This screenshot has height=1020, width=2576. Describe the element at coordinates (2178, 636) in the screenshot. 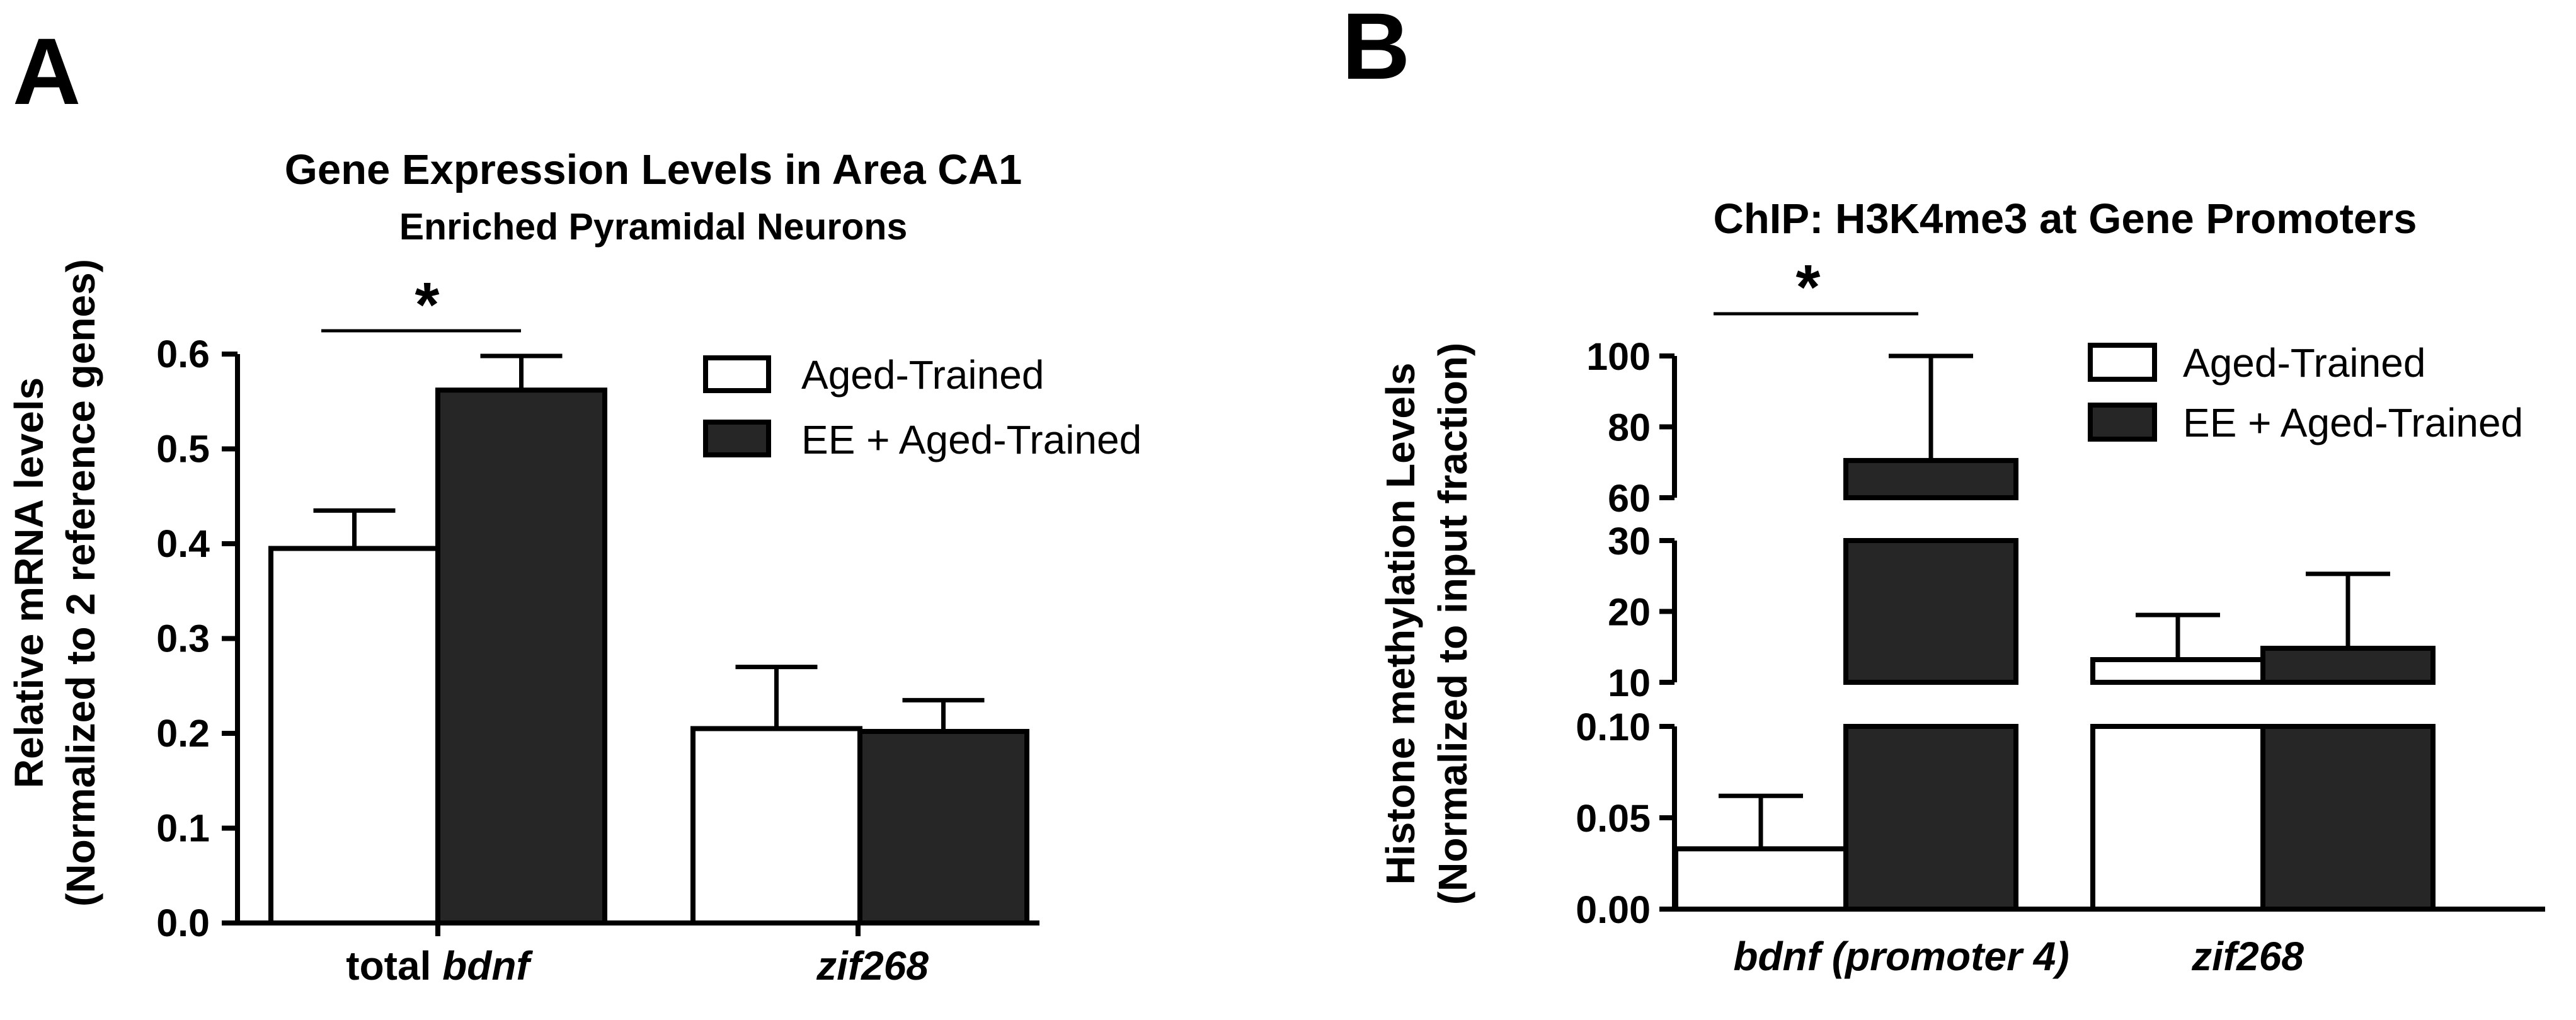

I see `chart-b-errorbar-aged-trained-zif268` at that location.